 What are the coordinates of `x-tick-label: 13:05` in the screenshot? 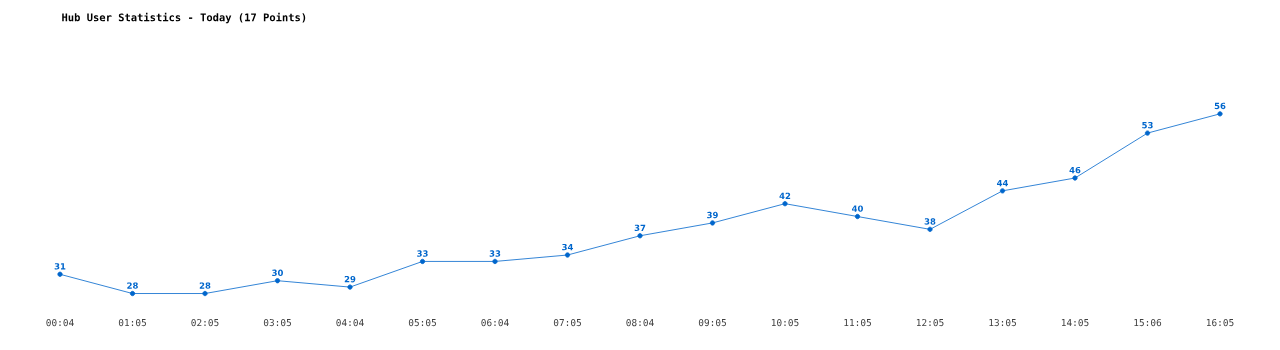 It's located at (1002, 322).